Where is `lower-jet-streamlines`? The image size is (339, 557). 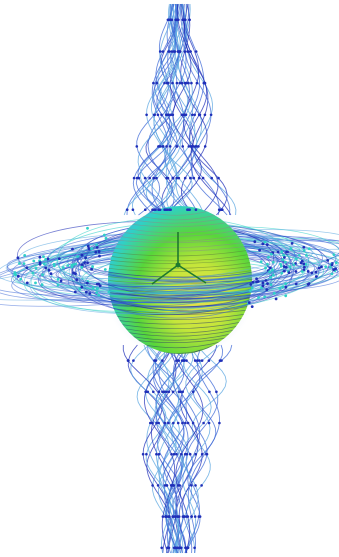 lower-jet-streamlines is located at coordinates (177, 449).